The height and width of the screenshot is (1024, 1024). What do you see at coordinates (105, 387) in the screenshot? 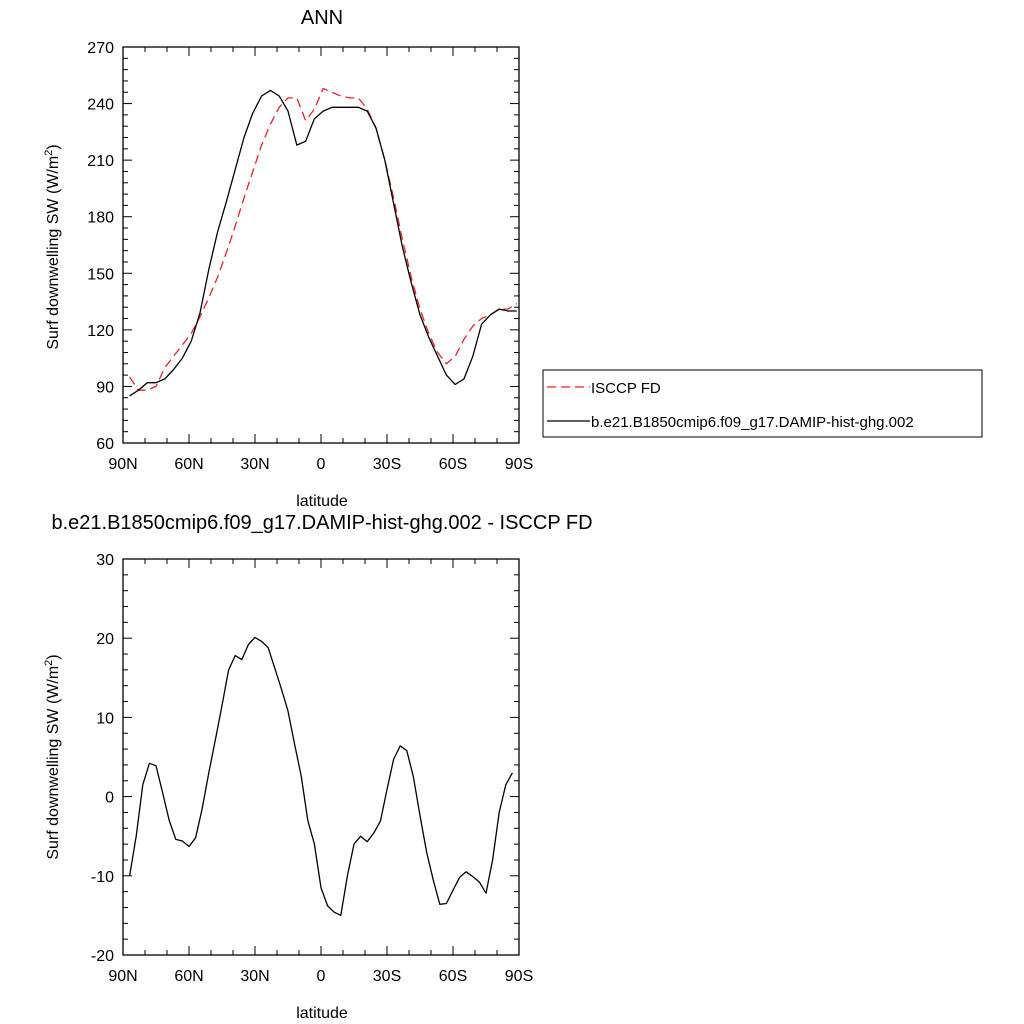
I see `y-tick-label: 90` at bounding box center [105, 387].